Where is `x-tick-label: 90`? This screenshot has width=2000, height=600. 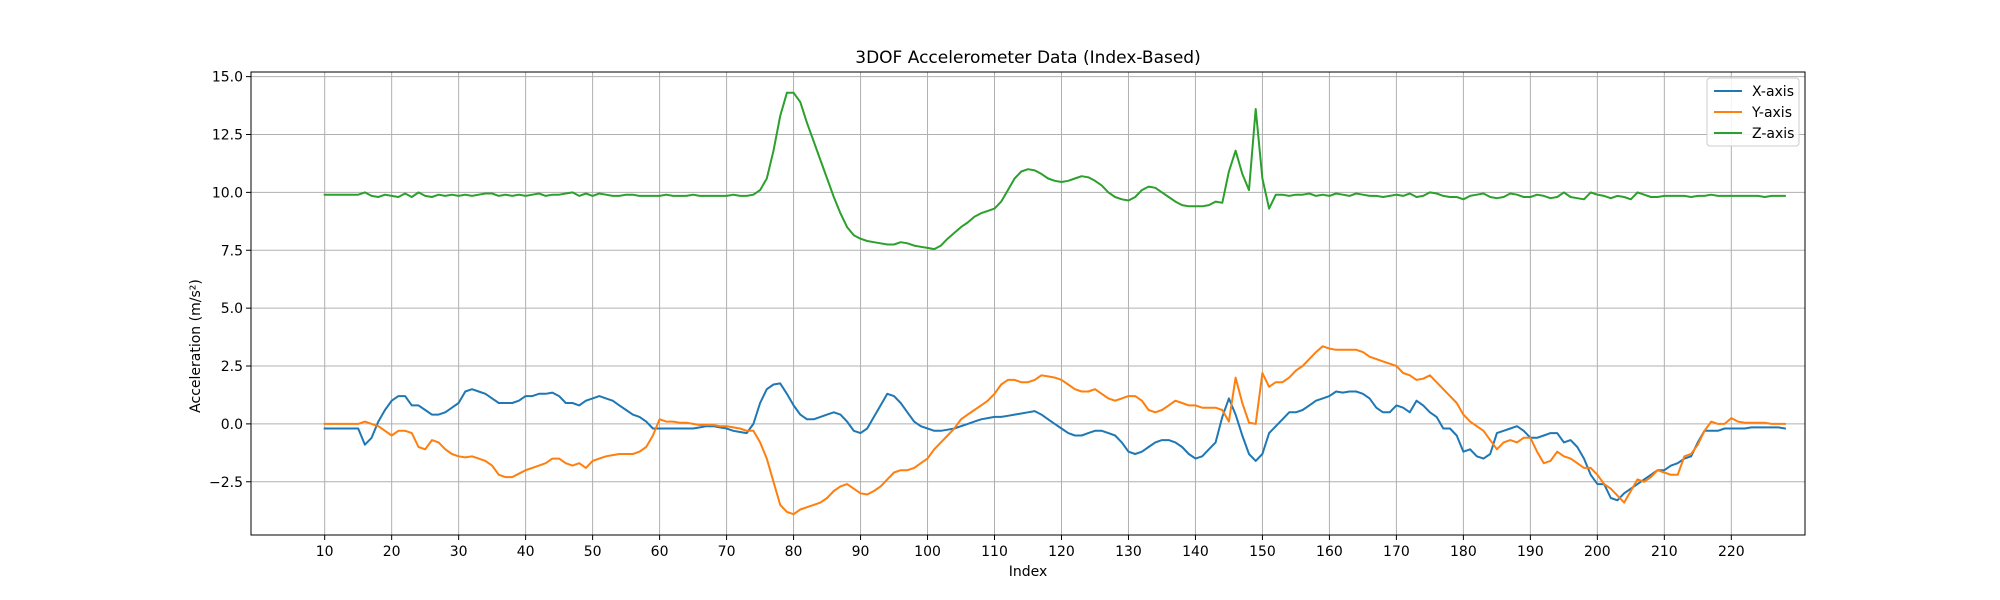 x-tick-label: 90 is located at coordinates (861, 552).